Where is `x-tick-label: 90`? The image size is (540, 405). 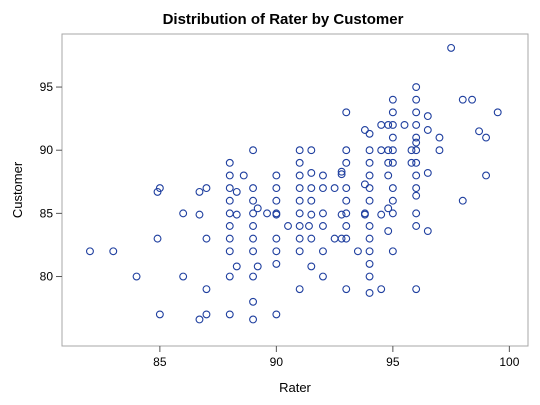
x-tick-label: 90 is located at coordinates (277, 362).